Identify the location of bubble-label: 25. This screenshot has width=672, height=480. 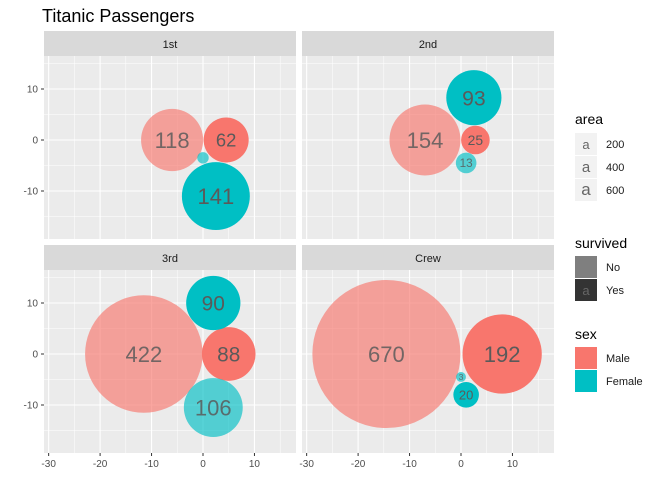
(476, 140).